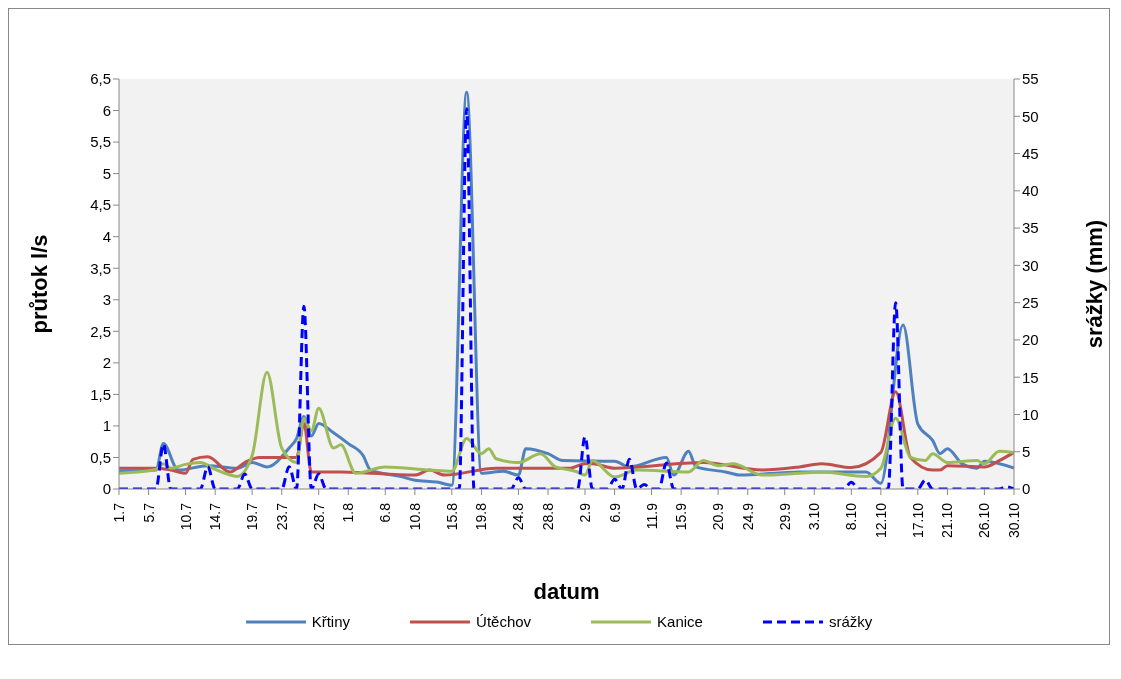  What do you see at coordinates (39, 284) in the screenshot?
I see `y-axis-title: průtok l/s` at bounding box center [39, 284].